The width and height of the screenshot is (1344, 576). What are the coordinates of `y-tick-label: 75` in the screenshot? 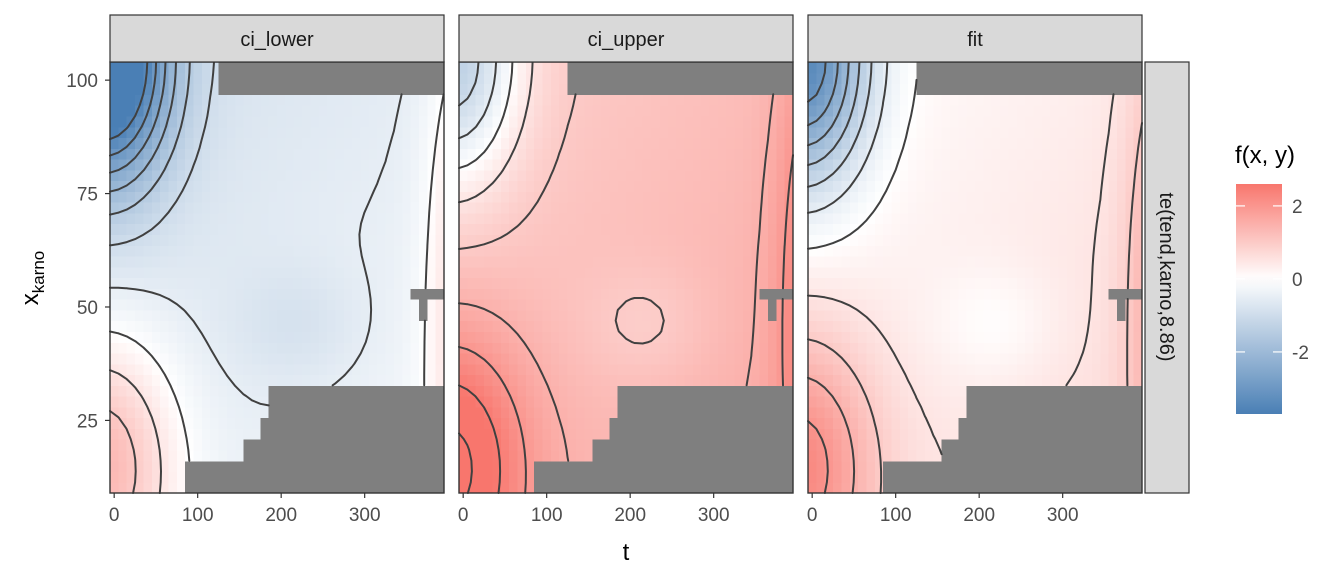 It's located at (87, 195).